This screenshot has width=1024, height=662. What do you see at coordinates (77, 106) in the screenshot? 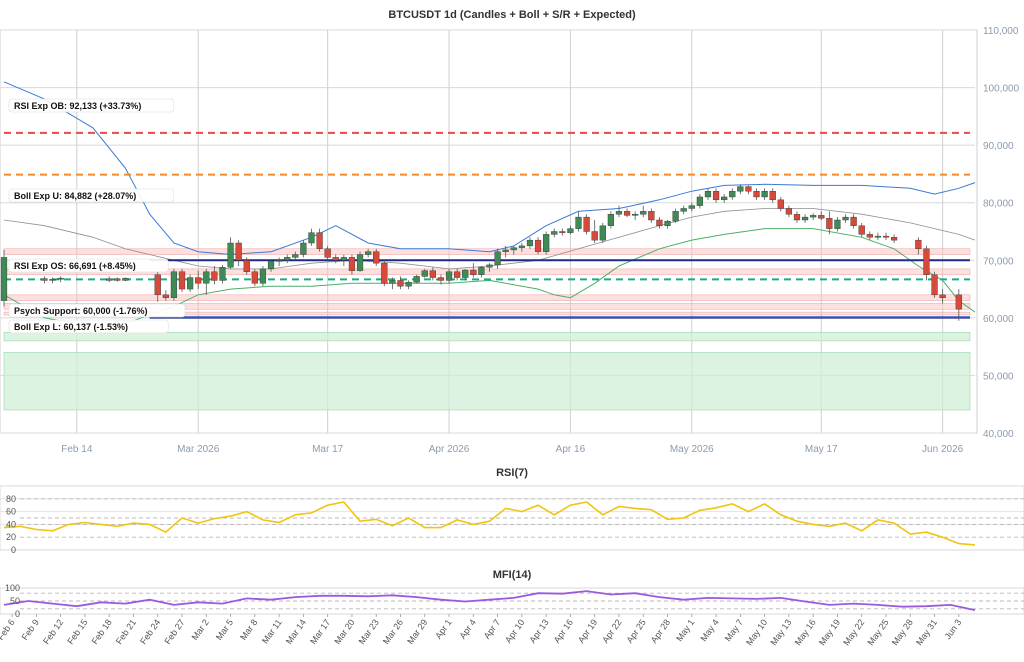
I see `annotation-label: RSI Exp OB: 92,133 (+33.73%)` at bounding box center [77, 106].